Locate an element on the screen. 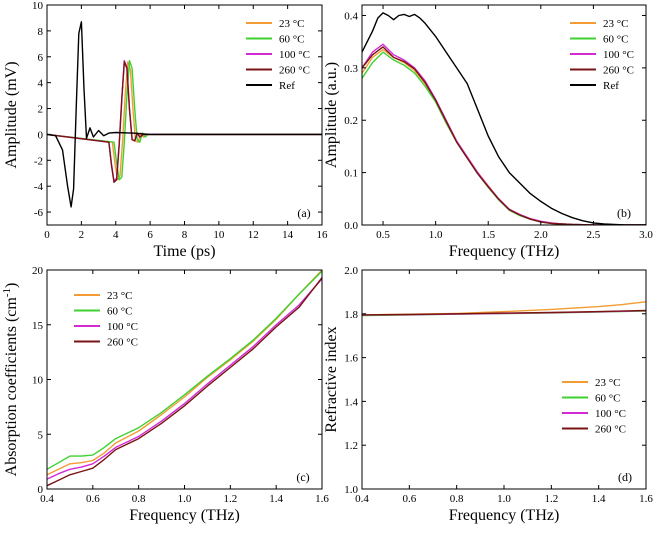 The height and width of the screenshot is (535, 655). panel-a-legend-label: 23 °C is located at coordinates (292, 24).